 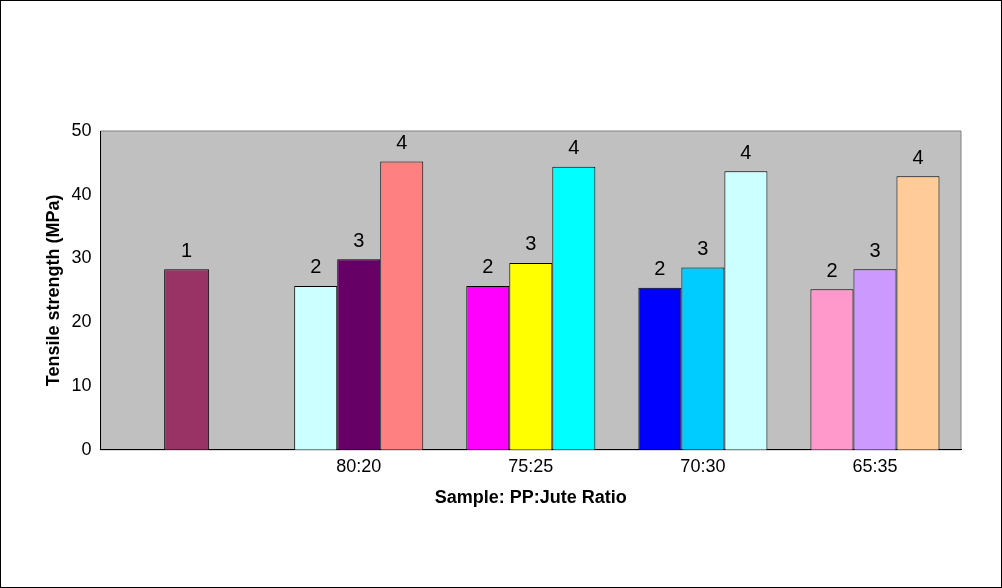 What do you see at coordinates (875, 465) in the screenshot?
I see `x-tick-label: 65:35` at bounding box center [875, 465].